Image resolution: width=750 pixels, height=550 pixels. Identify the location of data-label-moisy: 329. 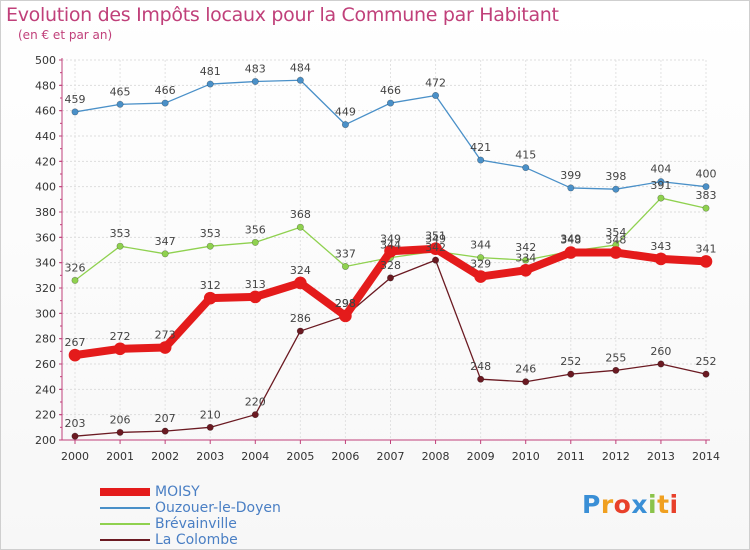
(480, 264).